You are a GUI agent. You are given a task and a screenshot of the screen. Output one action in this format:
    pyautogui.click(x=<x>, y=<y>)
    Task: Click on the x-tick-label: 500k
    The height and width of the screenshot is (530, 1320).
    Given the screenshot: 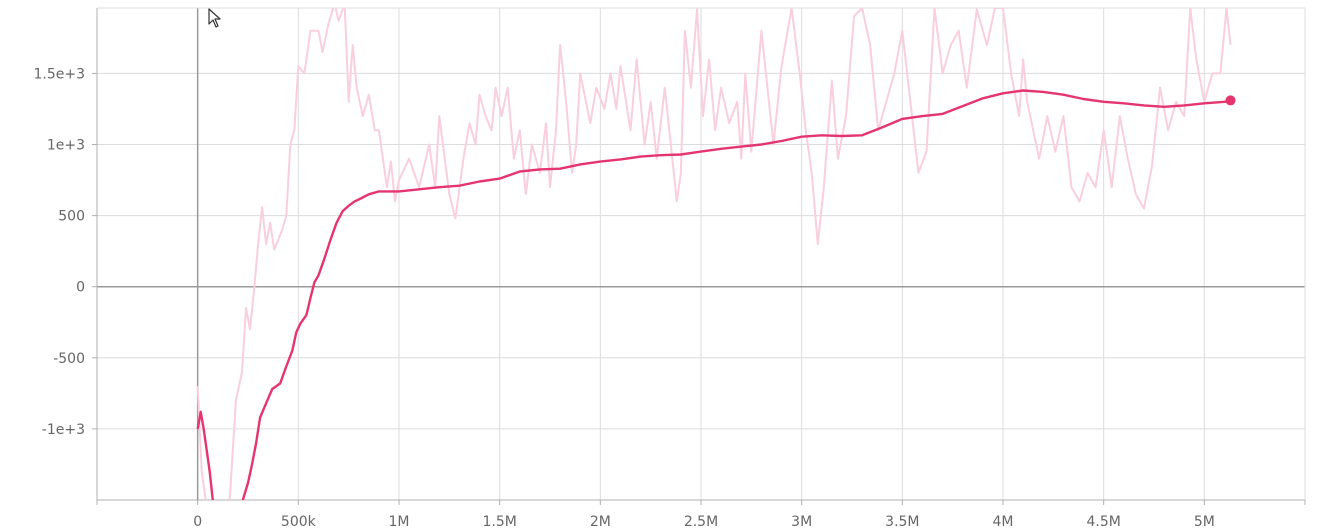 What is the action you would take?
    pyautogui.click(x=299, y=522)
    